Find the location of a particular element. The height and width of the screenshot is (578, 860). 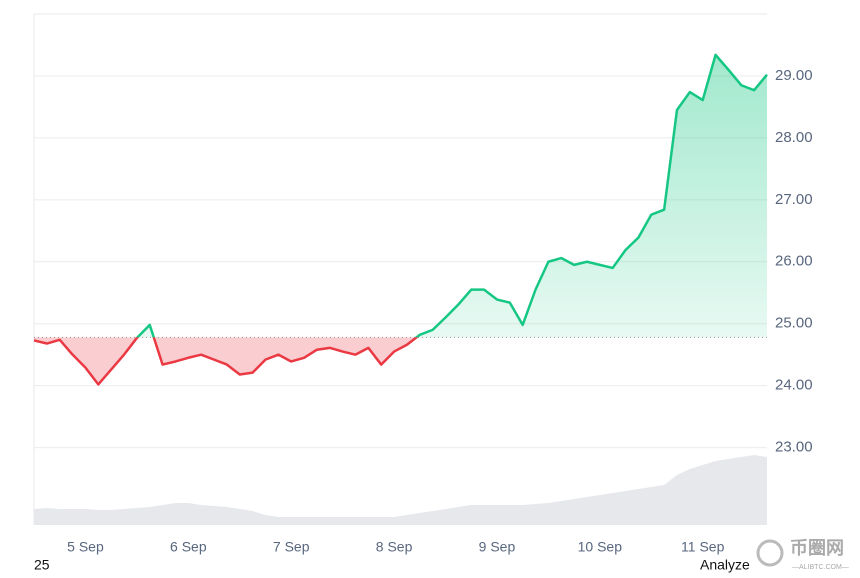

y-tick-label: 24.00 is located at coordinates (794, 385).